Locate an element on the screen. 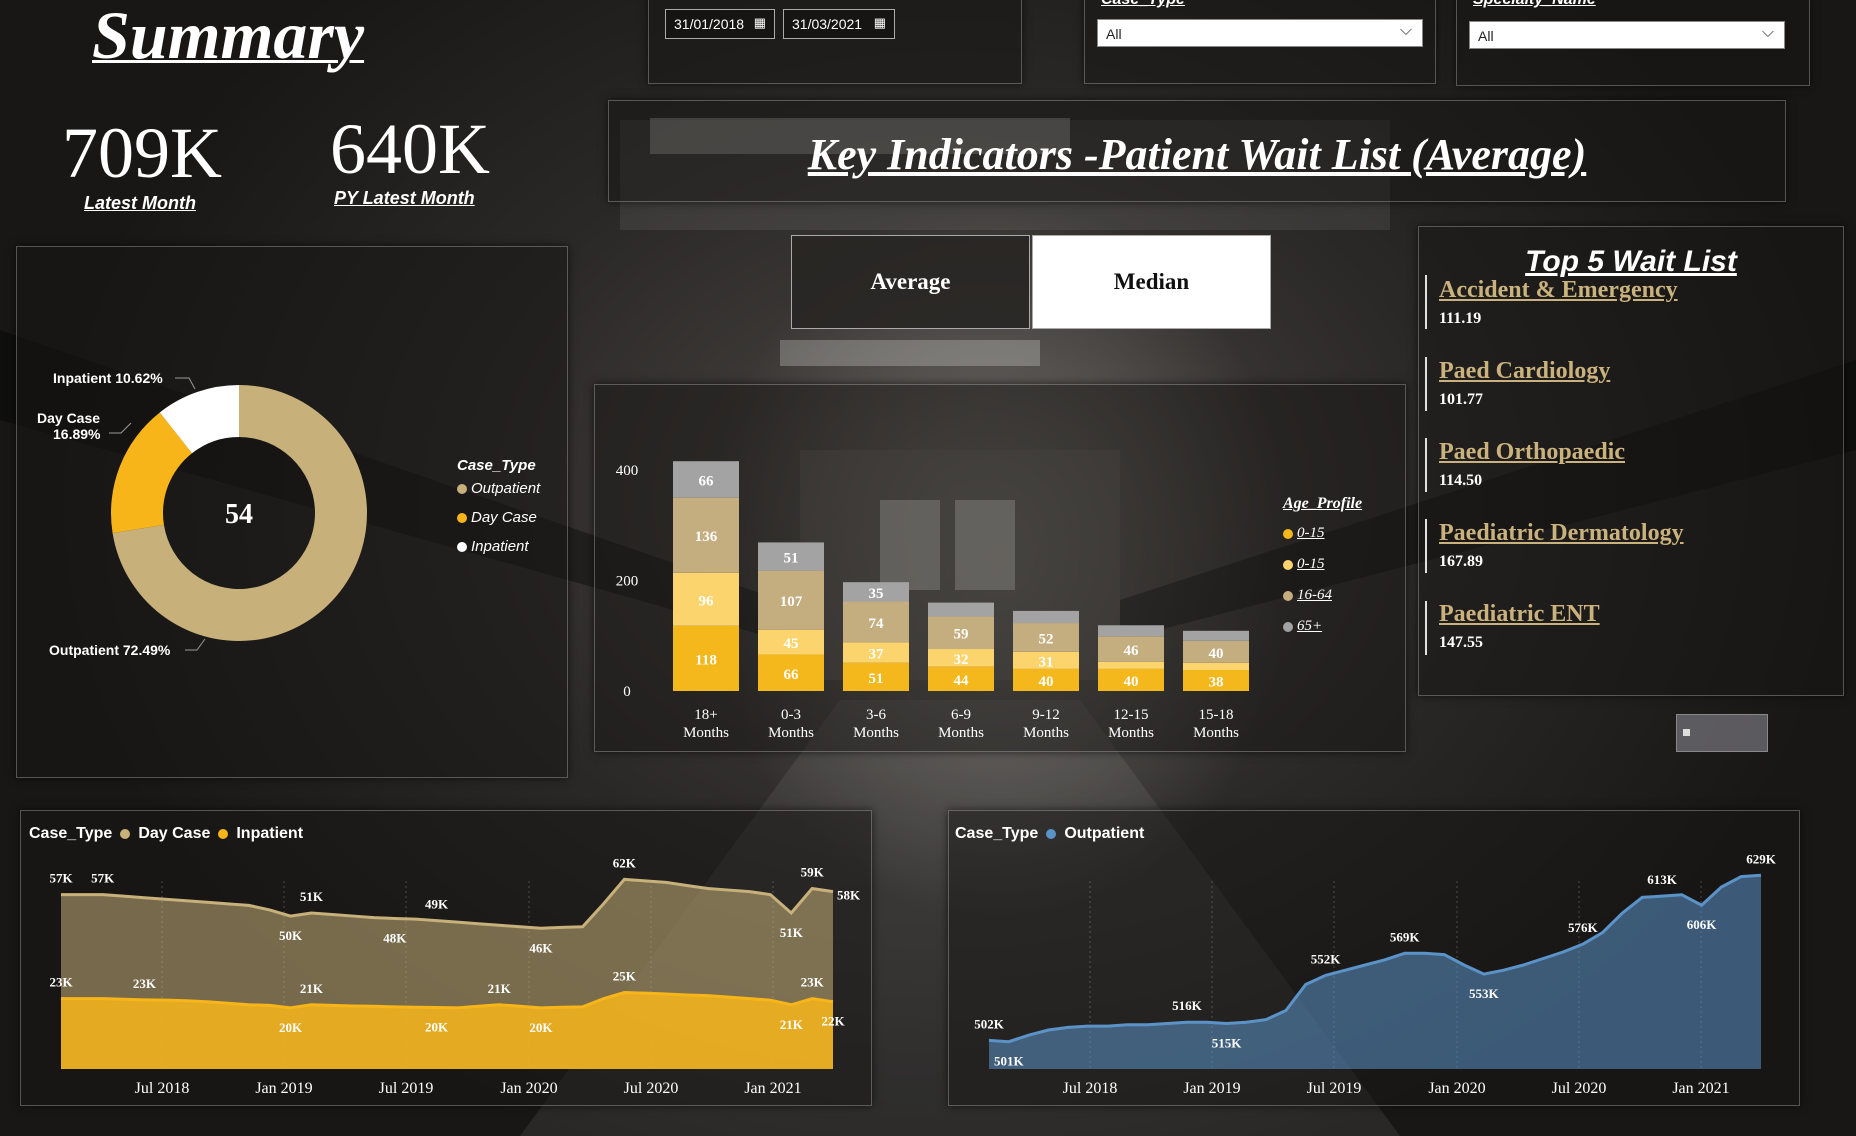  top5-item-name: Paed Orthopaedic is located at coordinates (1532, 452).